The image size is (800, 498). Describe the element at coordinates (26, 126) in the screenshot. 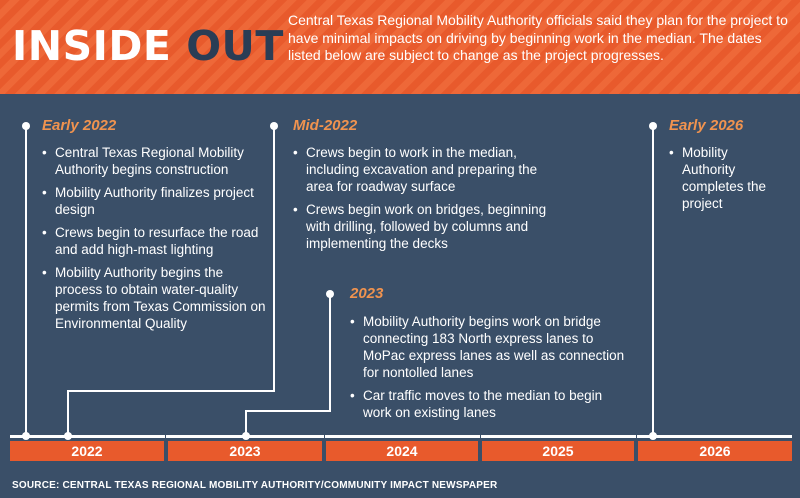

I see `milestone-dot-early-2022` at that location.